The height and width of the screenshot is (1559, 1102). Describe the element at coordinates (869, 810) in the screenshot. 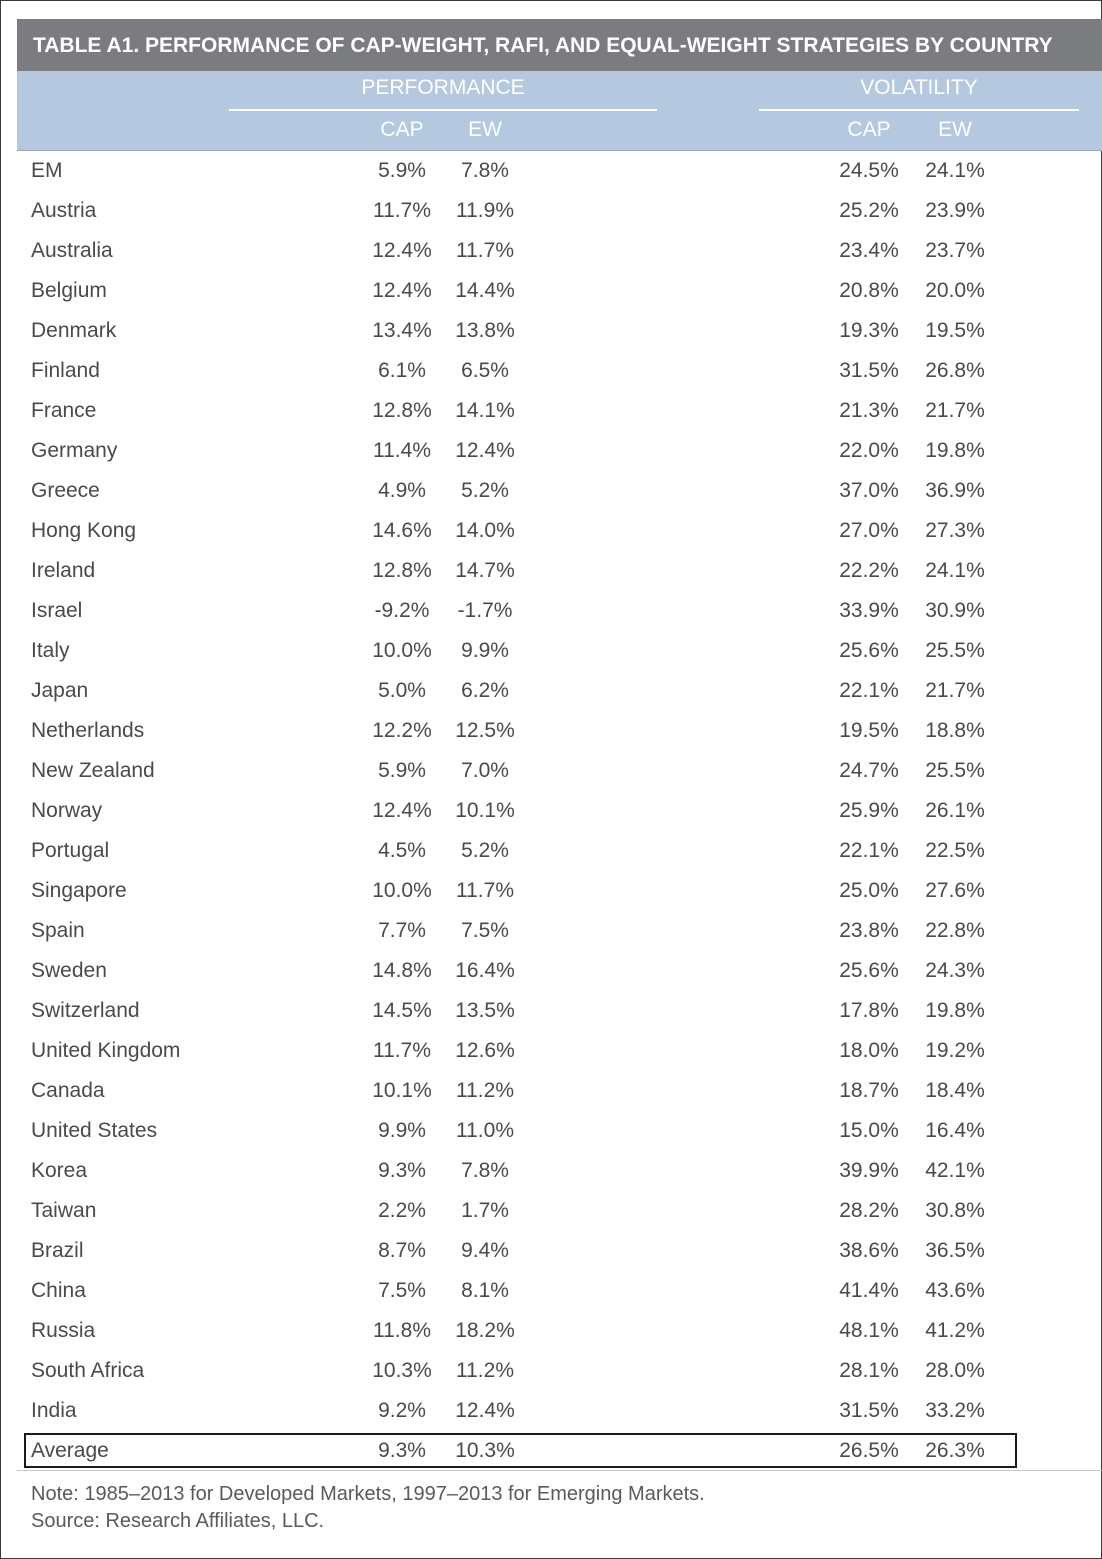

I see `vol-cap-cell: 25.9%` at that location.